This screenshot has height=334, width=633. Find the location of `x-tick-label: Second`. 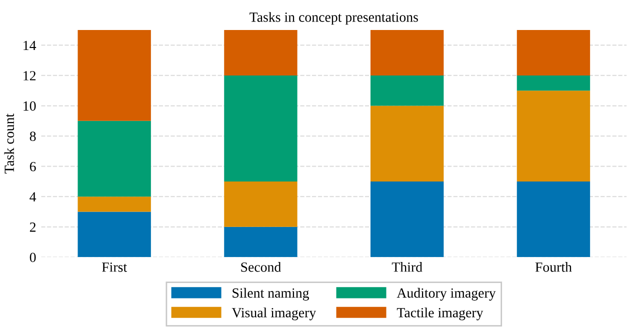

x-tick-label: Second is located at coordinates (261, 267).